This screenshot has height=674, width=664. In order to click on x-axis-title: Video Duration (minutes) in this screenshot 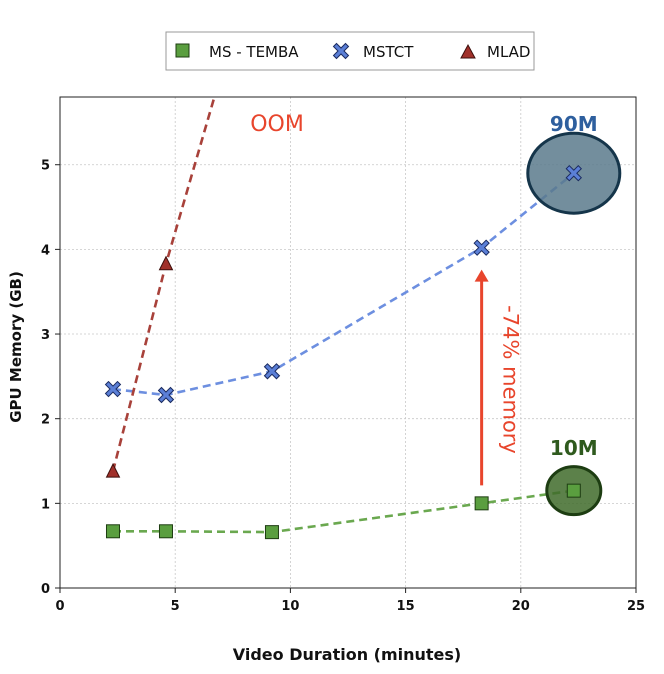, I will do `click(347, 654)`.